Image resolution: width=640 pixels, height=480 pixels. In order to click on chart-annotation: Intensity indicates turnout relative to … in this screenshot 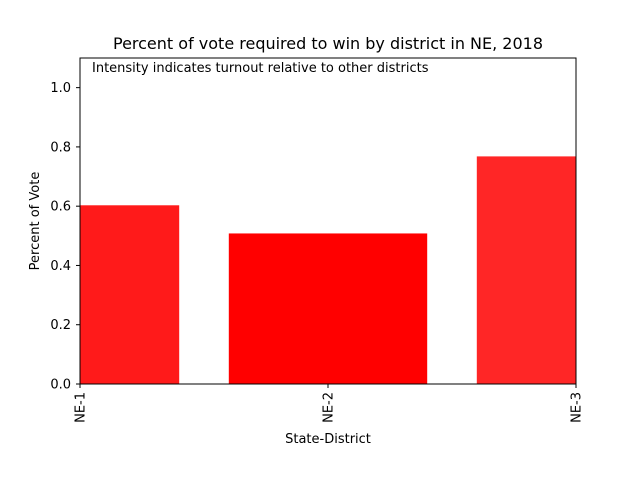, I will do `click(260, 68)`.